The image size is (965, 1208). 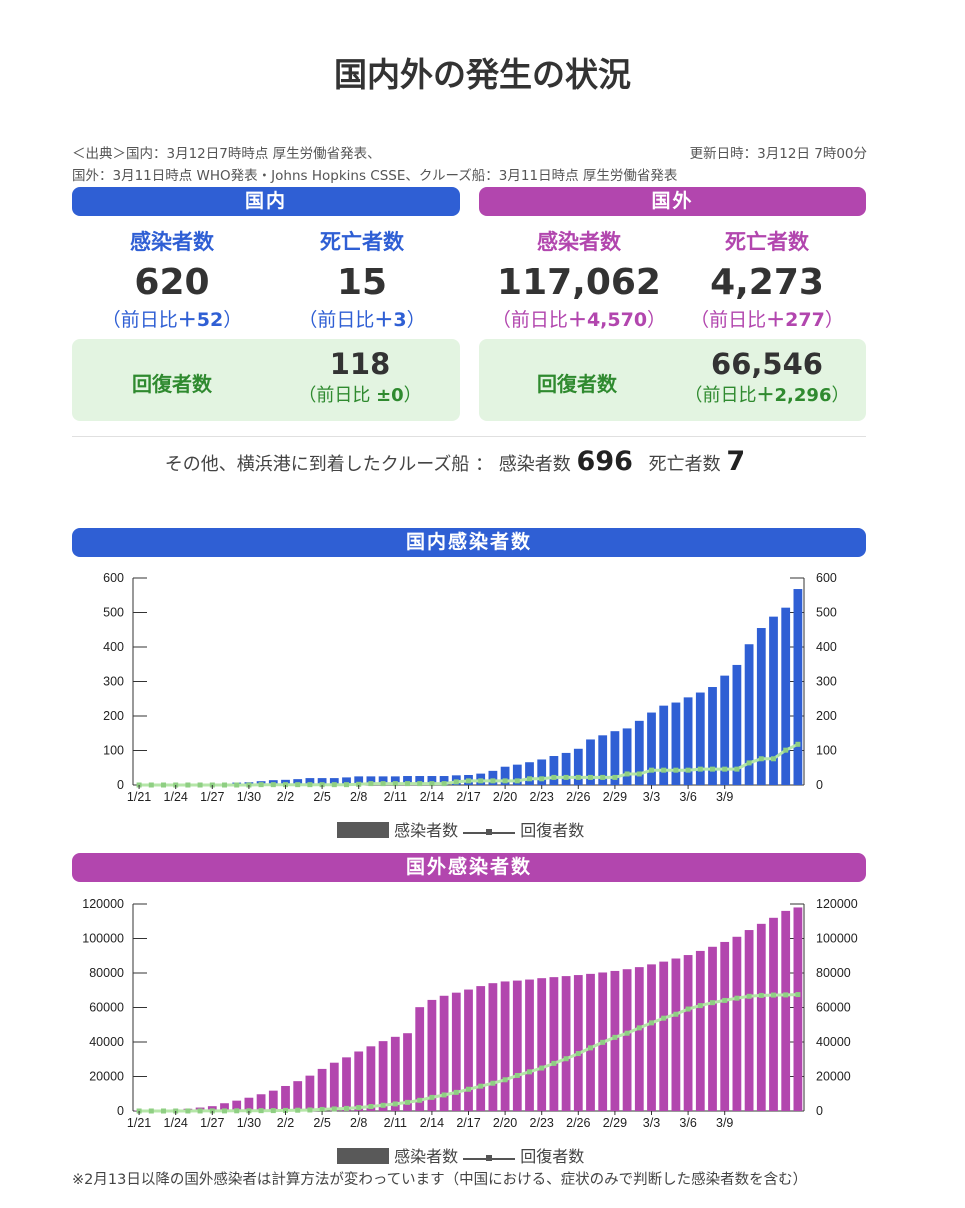 What do you see at coordinates (767, 377) in the screenshot?
I see `overseas-recovered-stat: 66,546 （前日比＋2,296）` at bounding box center [767, 377].